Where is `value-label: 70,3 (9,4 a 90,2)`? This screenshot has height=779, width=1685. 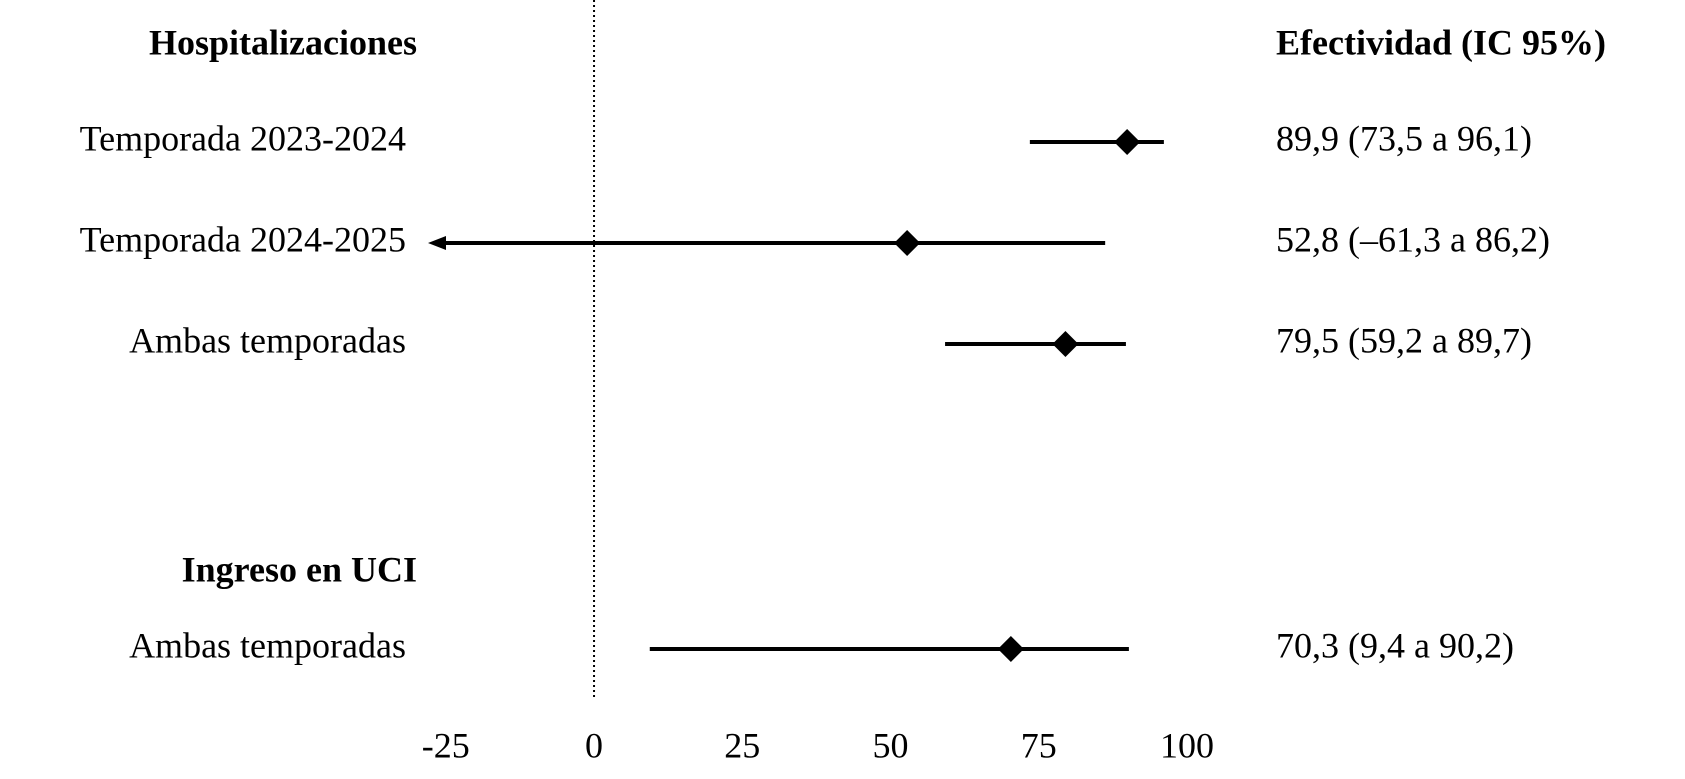 value-label: 70,3 (9,4 a 90,2) is located at coordinates (1395, 645).